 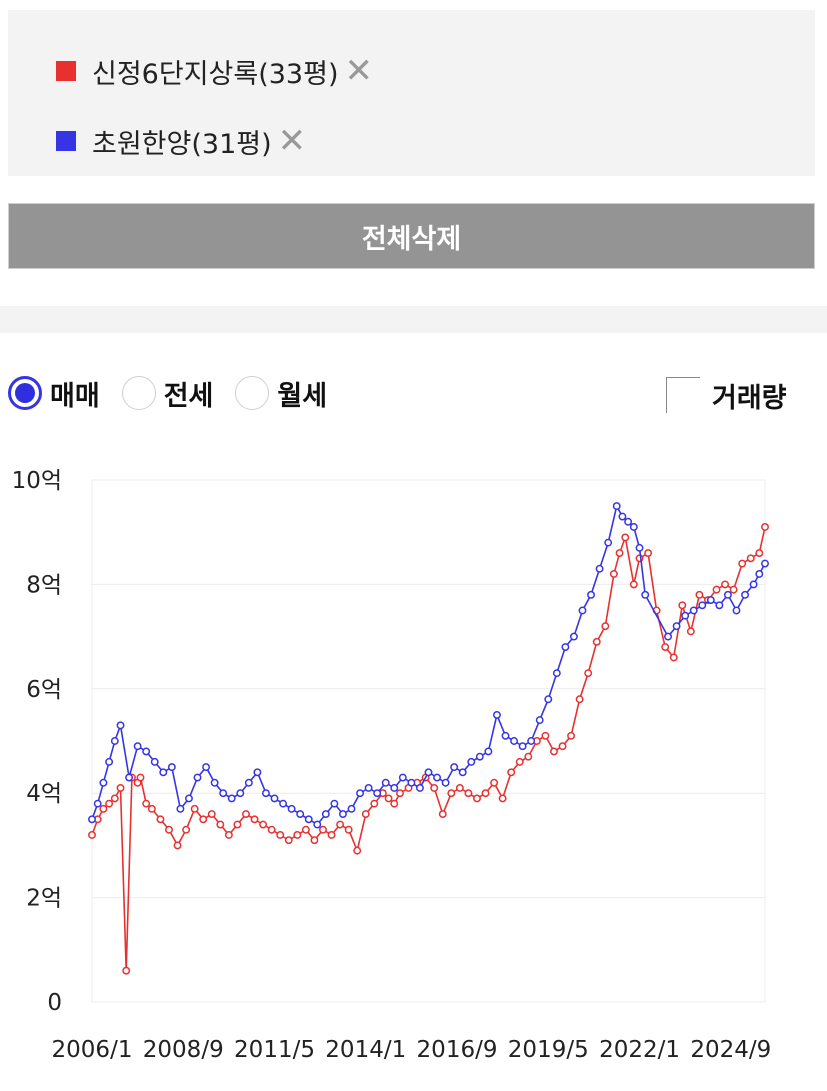 I want to click on radio-sale: 매매, so click(x=54, y=393).